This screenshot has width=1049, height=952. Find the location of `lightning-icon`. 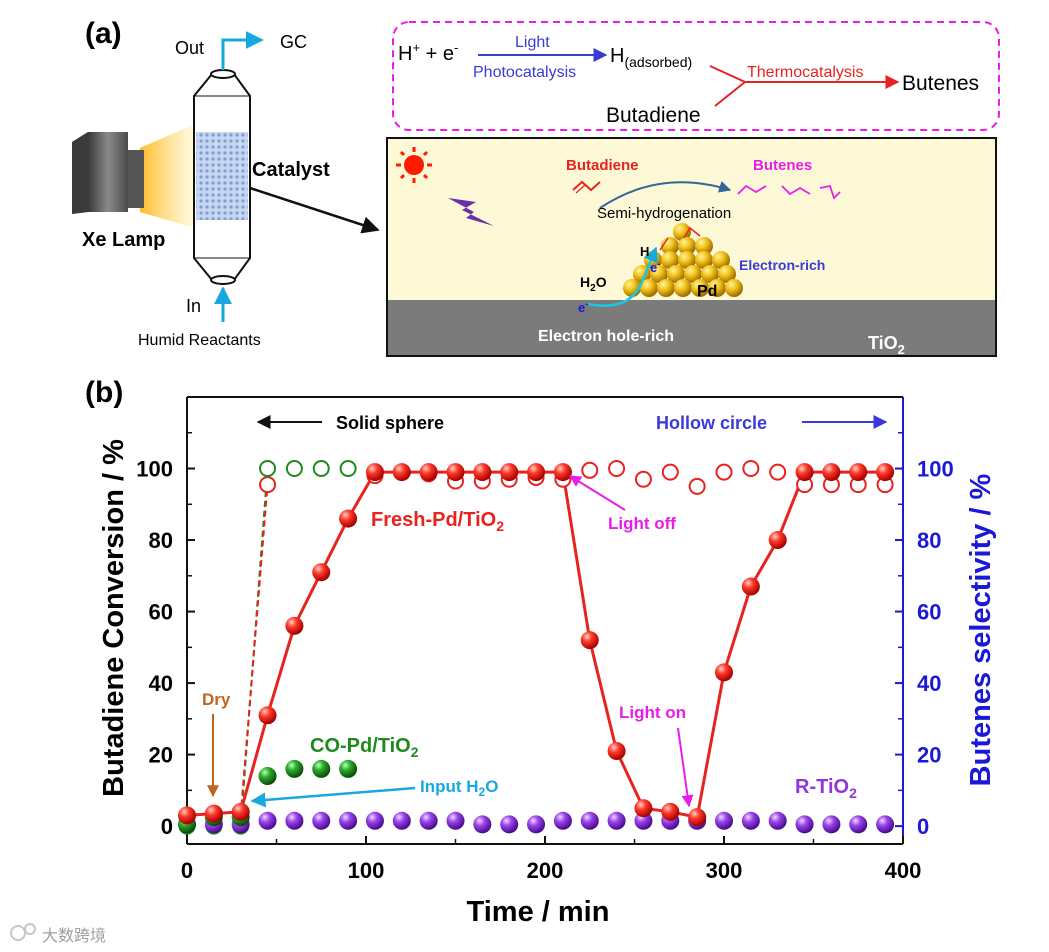

lightning-icon is located at coordinates (471, 212).